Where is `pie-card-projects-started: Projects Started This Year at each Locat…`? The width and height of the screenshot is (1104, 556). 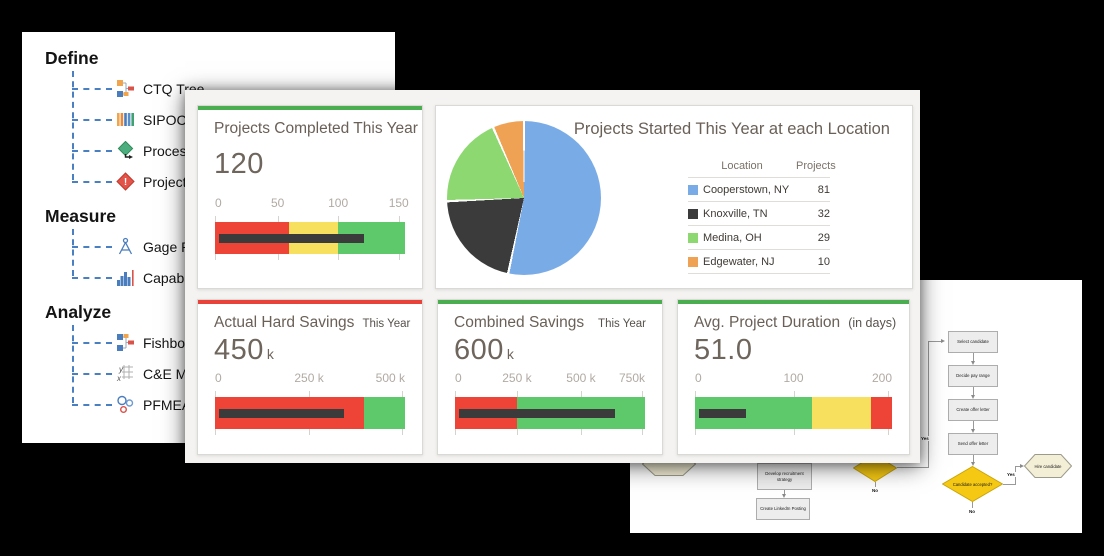
pie-card-projects-started: Projects Started This Year at each Locat… is located at coordinates (674, 197).